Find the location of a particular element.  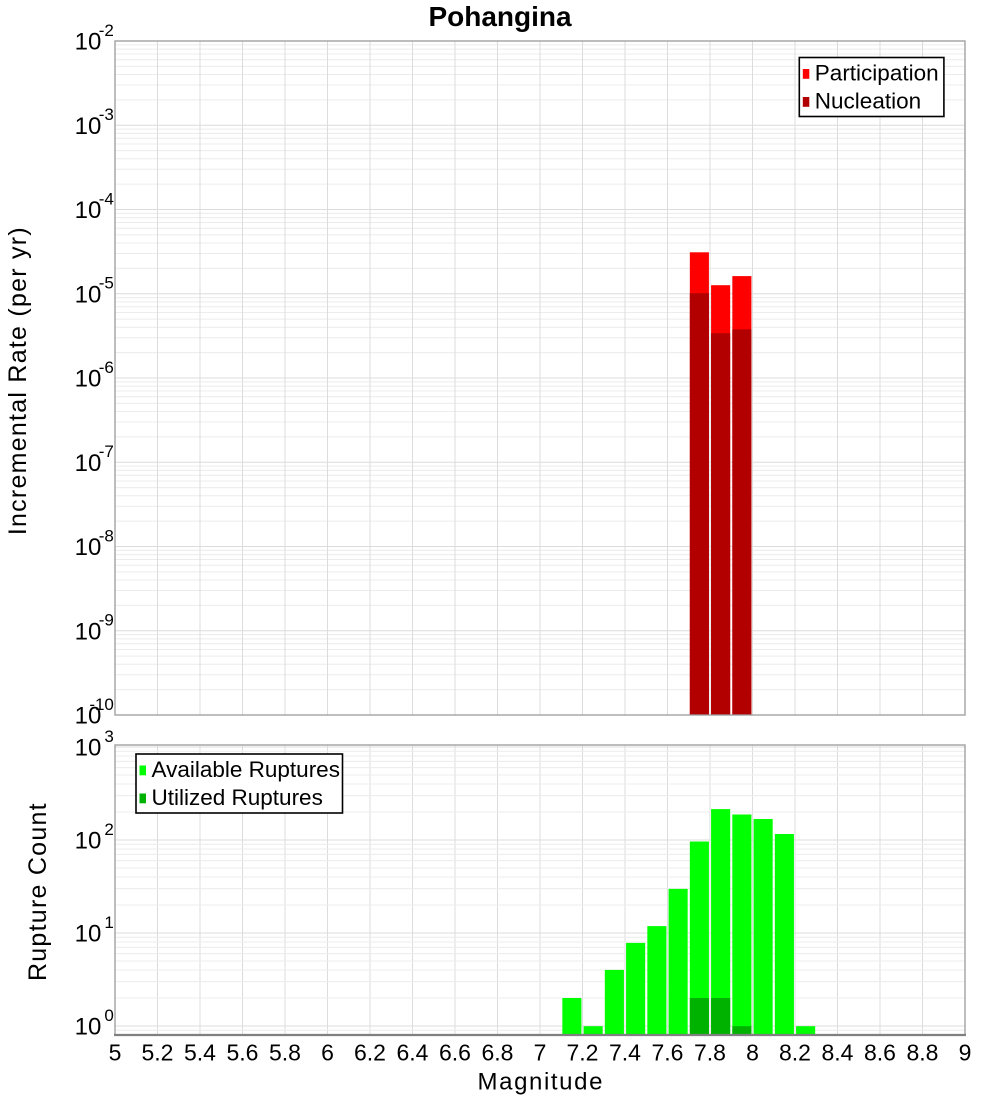

svg-text: 7.6 is located at coordinates (668, 1053).